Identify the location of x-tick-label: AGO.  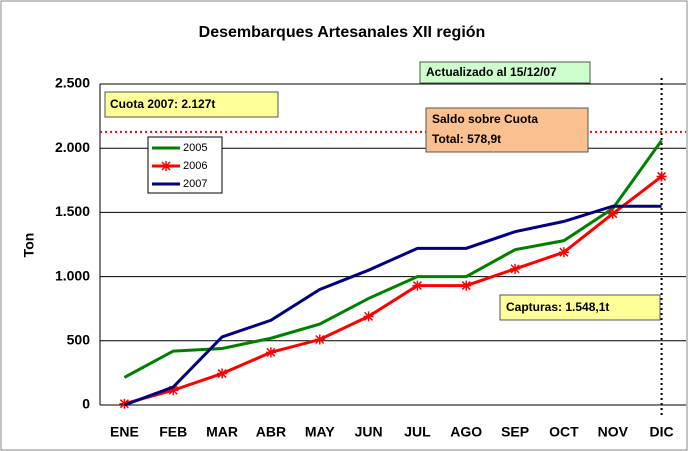
(466, 432).